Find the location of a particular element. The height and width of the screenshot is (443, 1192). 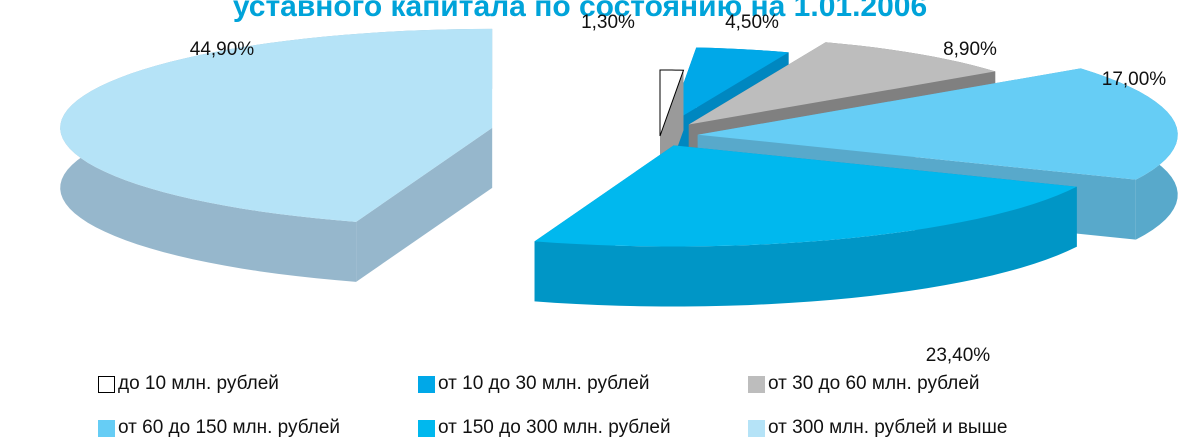

legend-item-5: от 150 до 300 млн. рублей is located at coordinates (544, 428).